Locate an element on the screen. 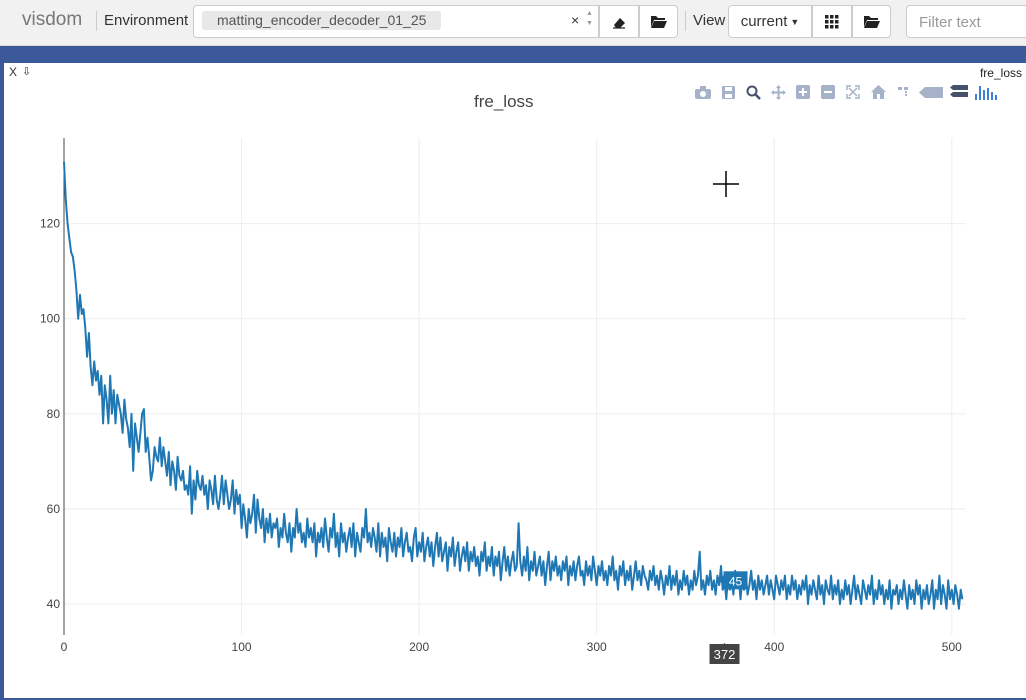 Image resolution: width=1026 pixels, height=700 pixels. download-icon: ⇩ is located at coordinates (27, 72).